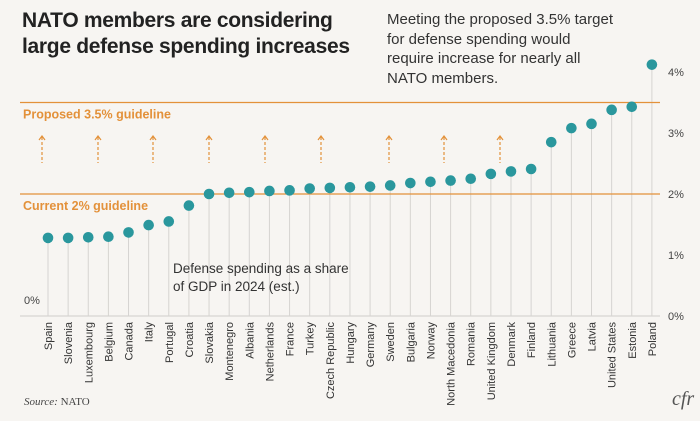  Describe the element at coordinates (236, 286) in the screenshot. I see `series-annotation-line: of GDP in 2024 (est.)` at that location.